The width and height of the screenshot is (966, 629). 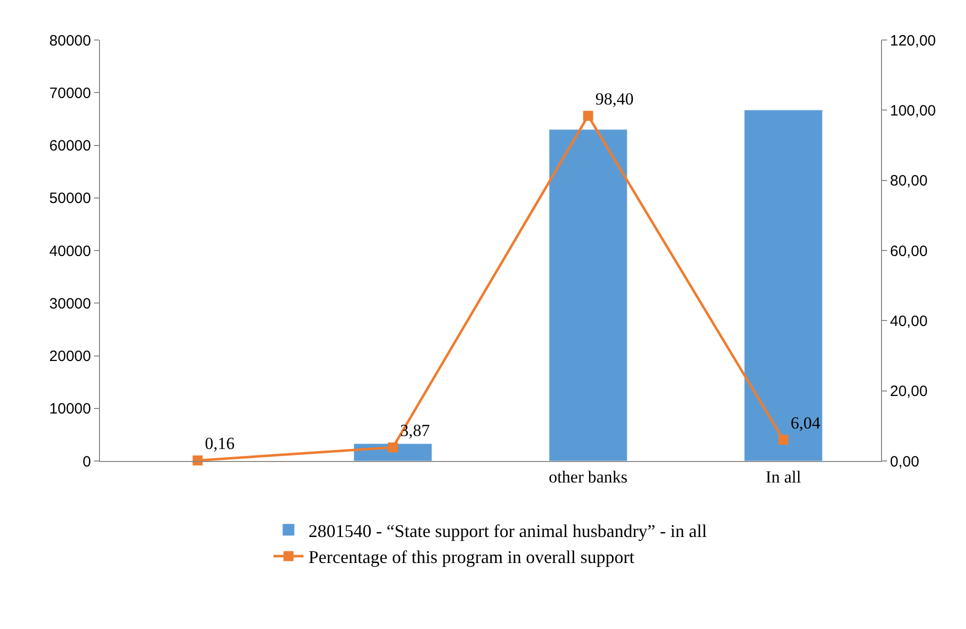 I want to click on y2-tick-label: 80,00, so click(x=909, y=181).